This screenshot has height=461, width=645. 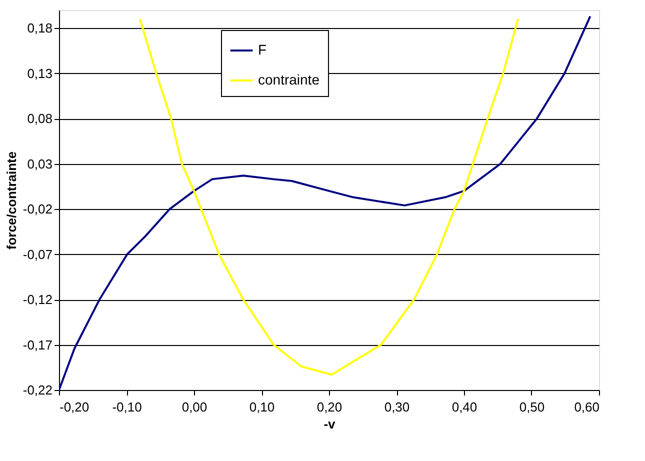 What do you see at coordinates (329, 407) in the screenshot?
I see `x-tick-label: 0,20` at bounding box center [329, 407].